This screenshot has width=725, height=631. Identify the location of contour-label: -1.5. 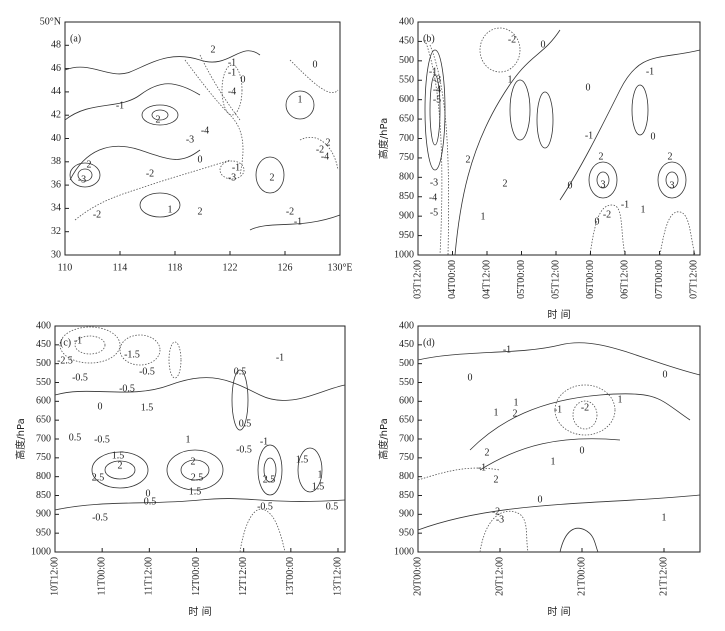
(132, 354).